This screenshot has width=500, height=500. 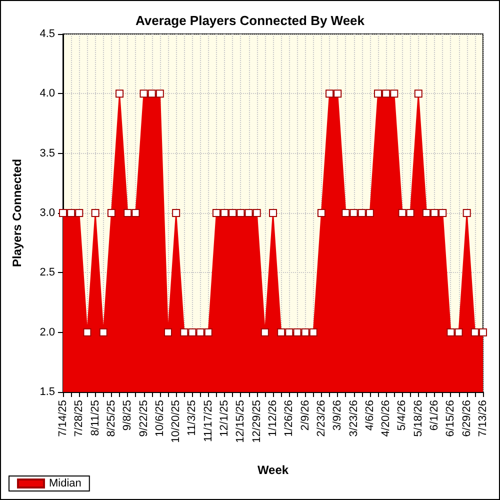 What do you see at coordinates (354, 418) in the screenshot?
I see `x-tick-label: 3/23/26` at bounding box center [354, 418].